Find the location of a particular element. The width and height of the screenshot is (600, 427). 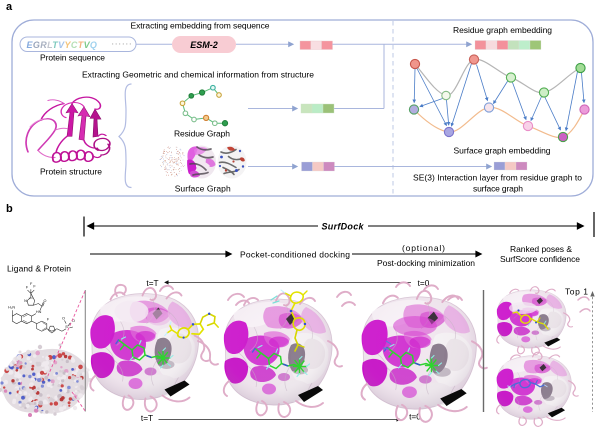

svg-text: N is located at coordinates (25, 301).